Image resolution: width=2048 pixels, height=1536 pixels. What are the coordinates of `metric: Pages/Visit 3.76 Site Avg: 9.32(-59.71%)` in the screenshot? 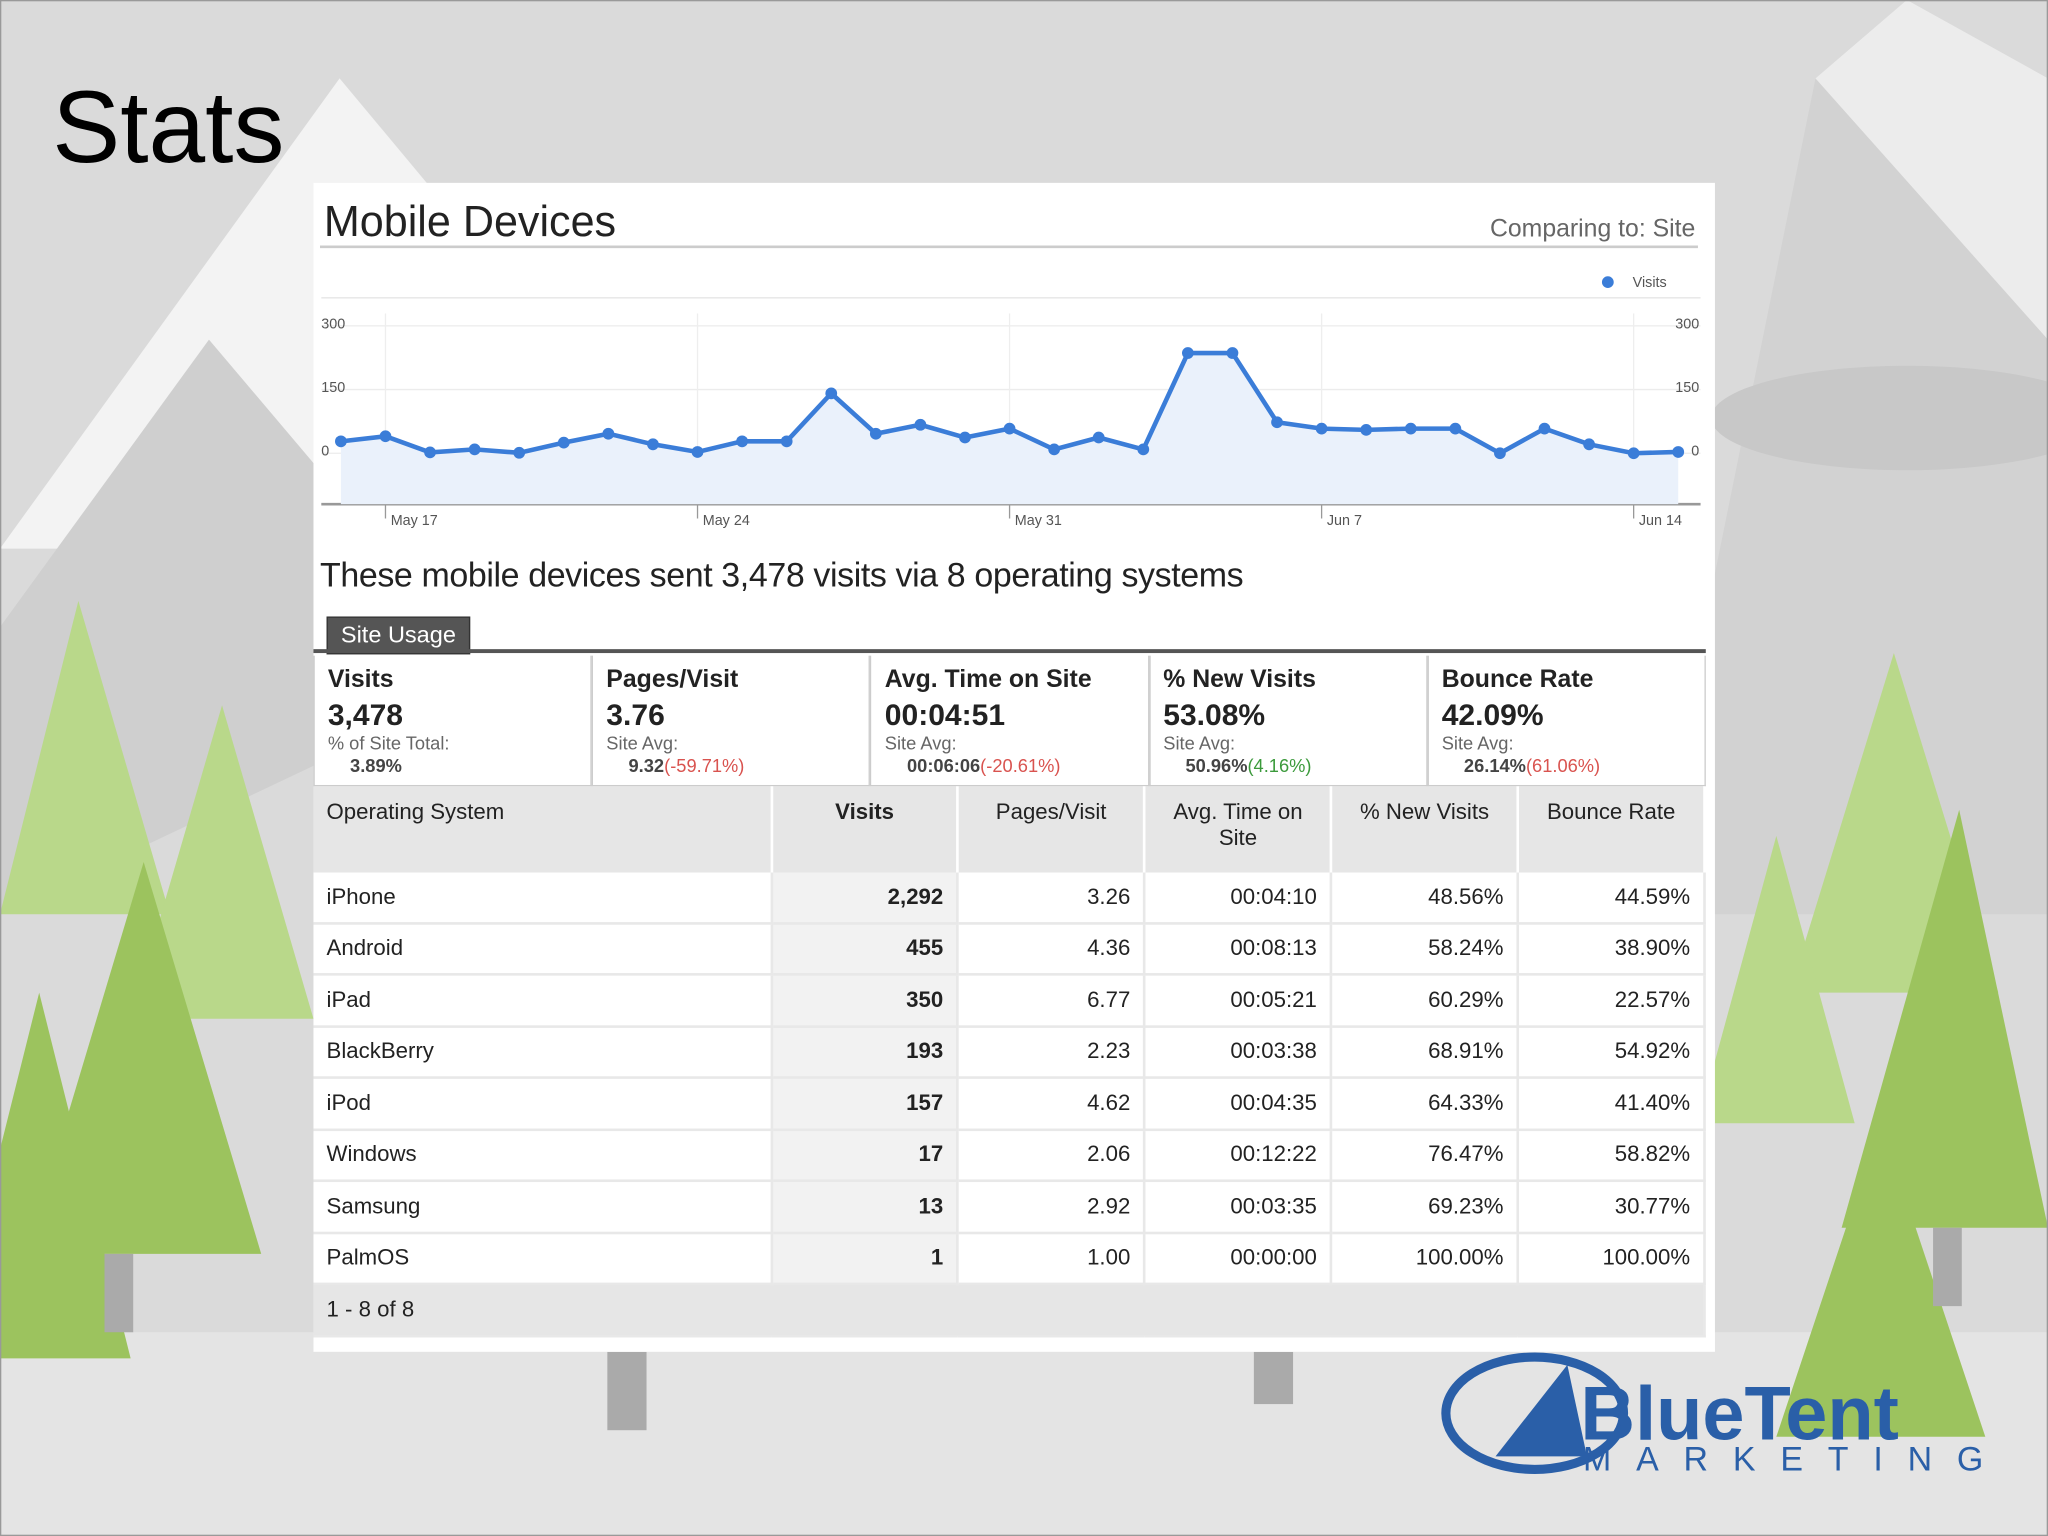 It's located at (731, 721).